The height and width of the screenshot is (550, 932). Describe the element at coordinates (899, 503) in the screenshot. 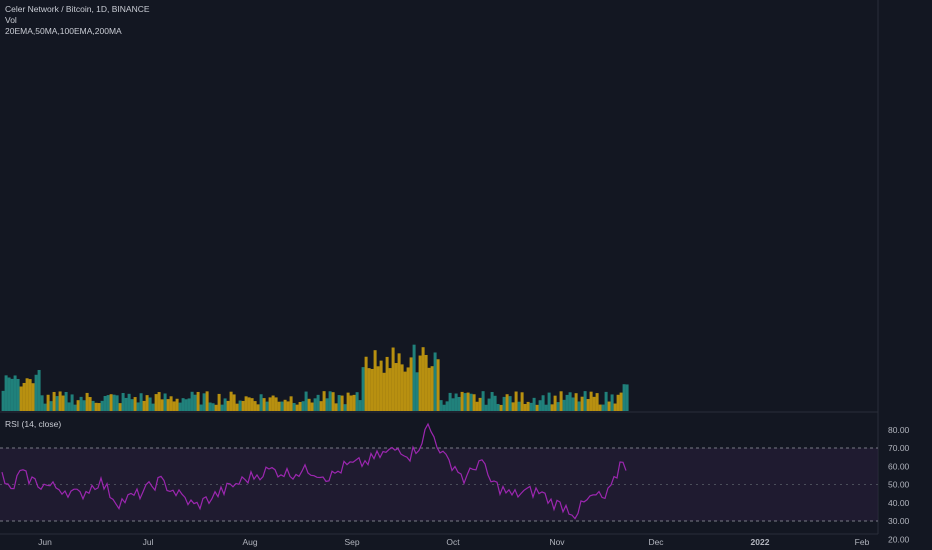

I see `rsi-tick-label: 40.00` at that location.